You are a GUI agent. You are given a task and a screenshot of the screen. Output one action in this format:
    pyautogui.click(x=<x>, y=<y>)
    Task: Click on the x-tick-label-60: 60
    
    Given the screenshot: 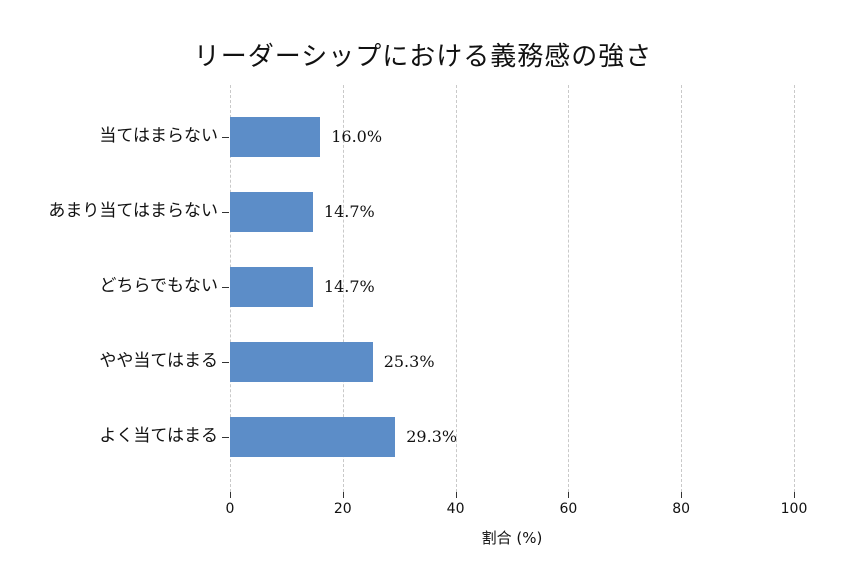 What is the action you would take?
    pyautogui.click(x=568, y=509)
    